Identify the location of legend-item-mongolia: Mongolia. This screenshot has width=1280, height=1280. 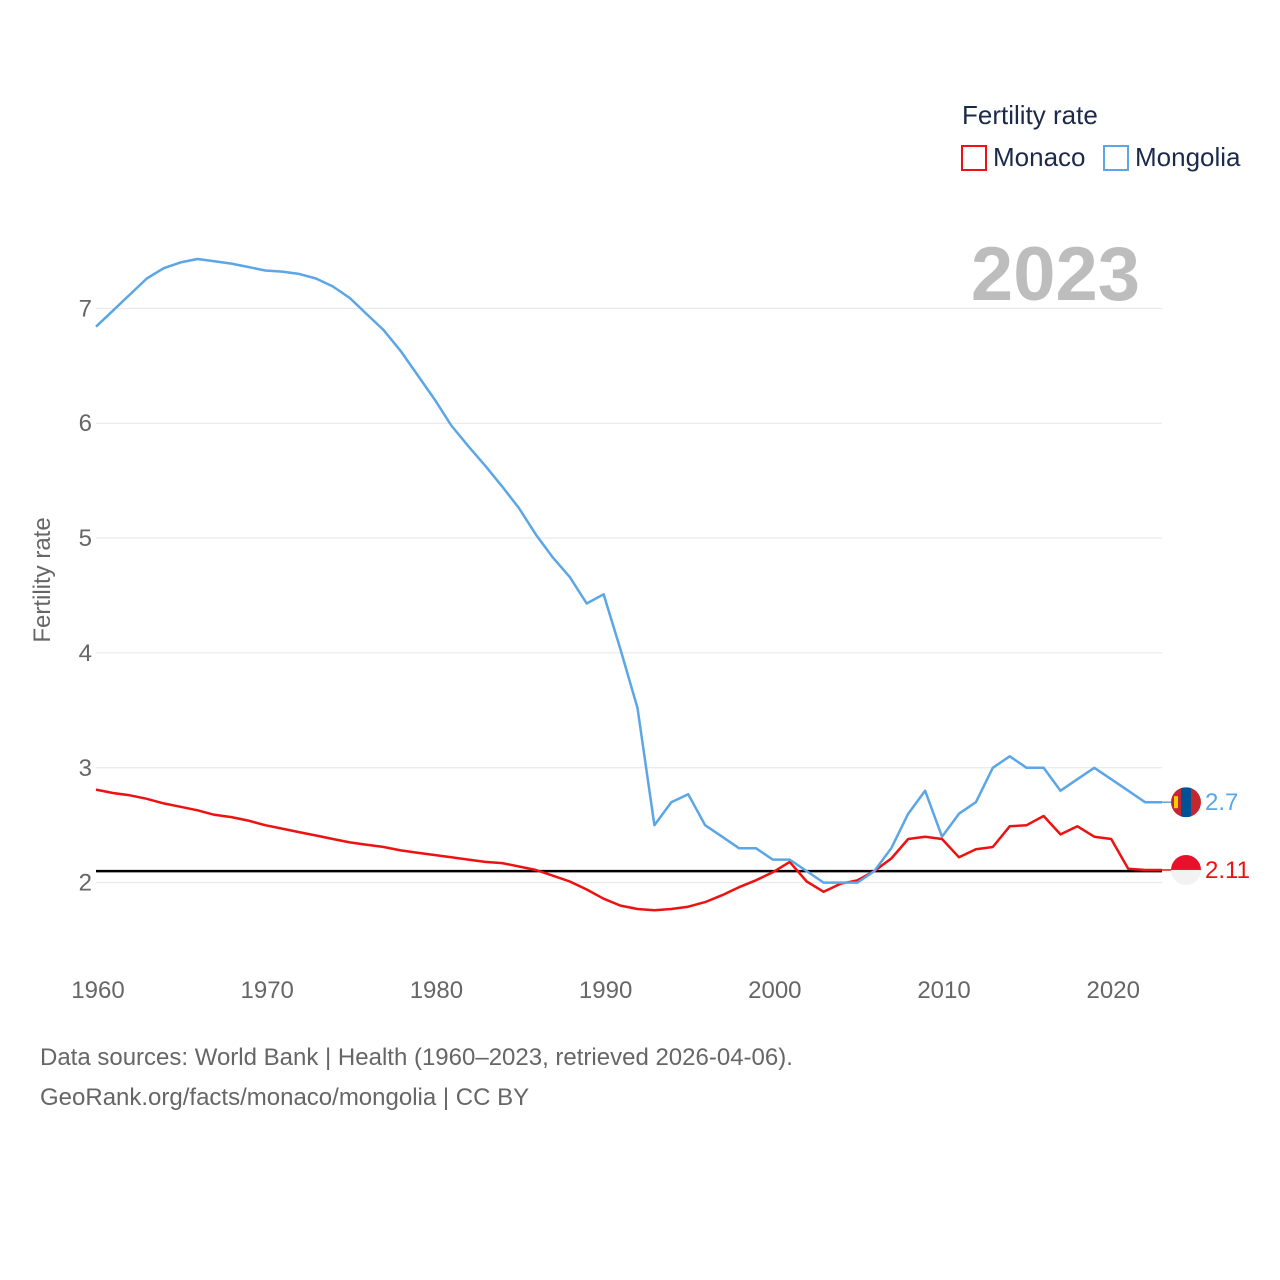
(1172, 157).